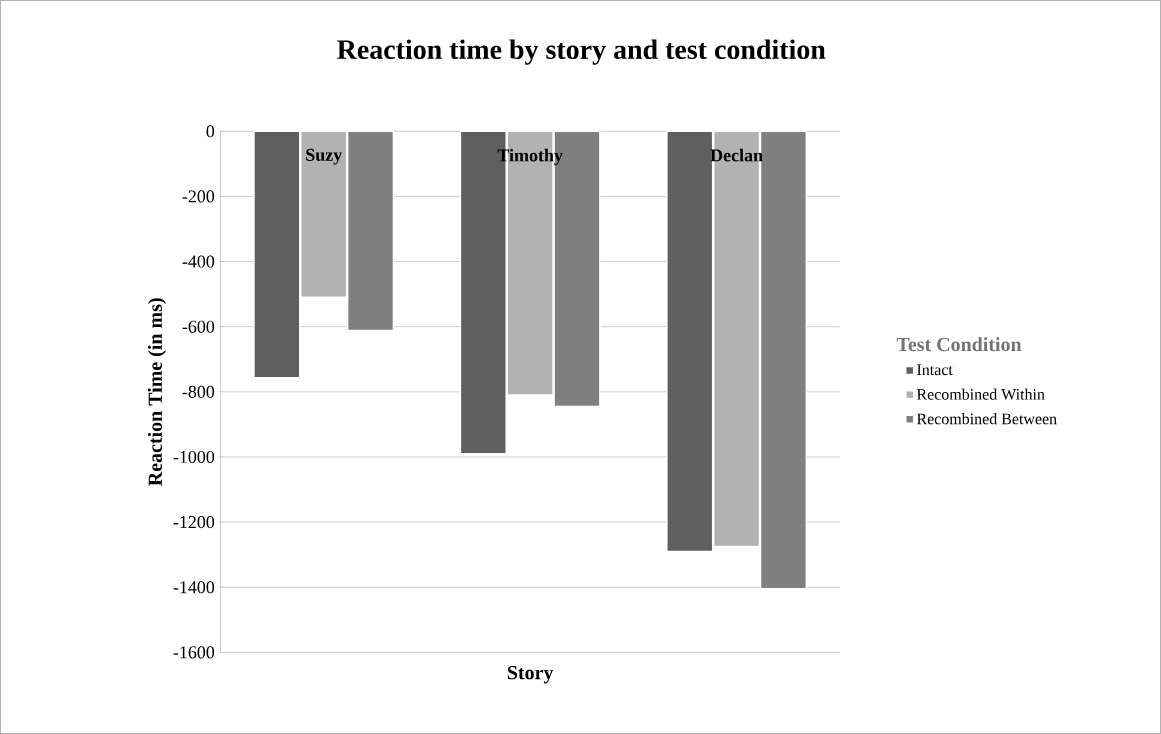 The image size is (1161, 734). Describe the element at coordinates (210, 131) in the screenshot. I see `y-tick-label: 0` at that location.